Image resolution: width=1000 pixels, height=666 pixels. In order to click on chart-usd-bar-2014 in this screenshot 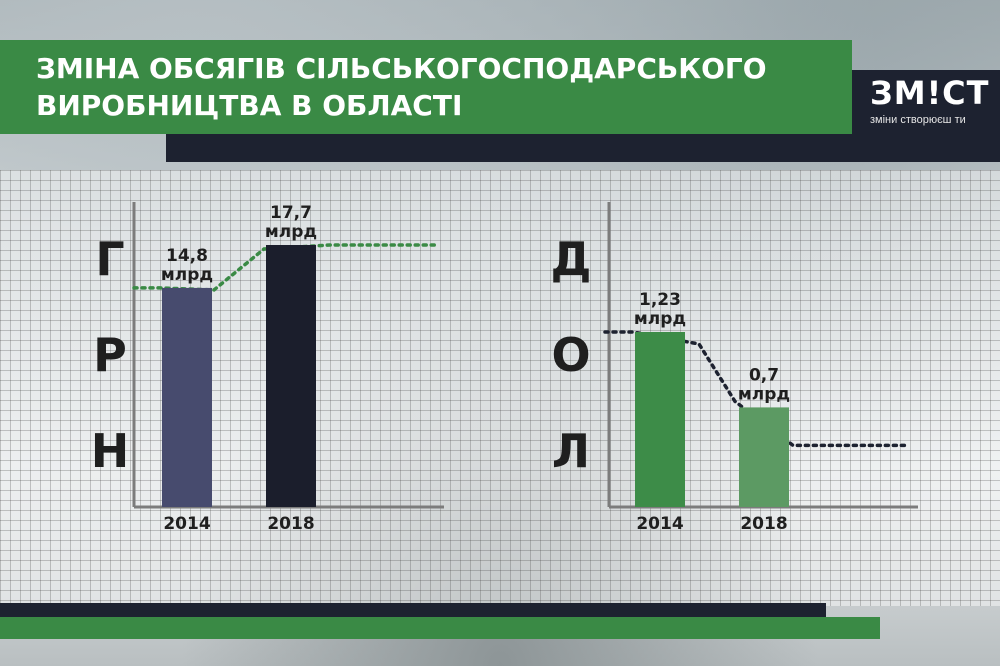, I will do `click(660, 419)`.